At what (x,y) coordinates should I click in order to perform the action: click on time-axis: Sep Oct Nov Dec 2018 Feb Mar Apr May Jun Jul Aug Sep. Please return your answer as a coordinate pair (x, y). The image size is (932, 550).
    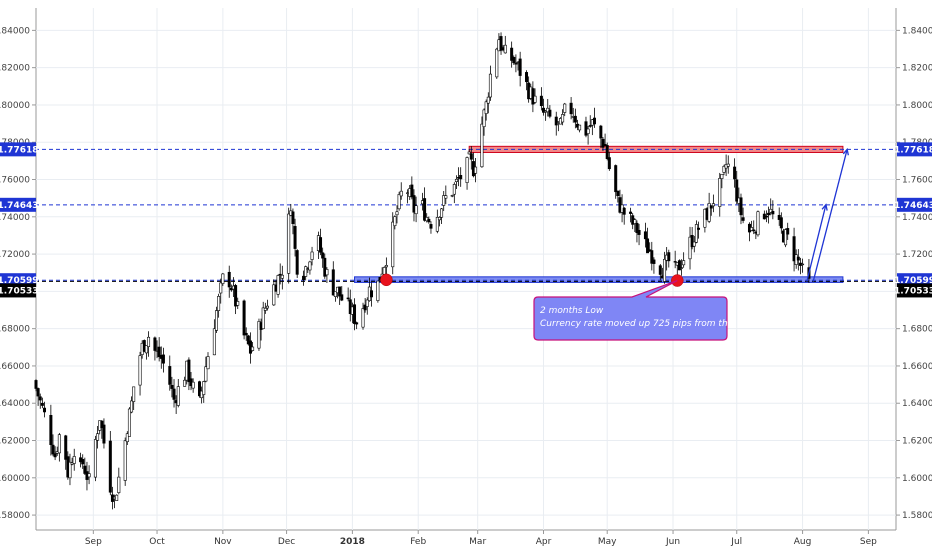
    Looking at the image, I should click on (481, 538).